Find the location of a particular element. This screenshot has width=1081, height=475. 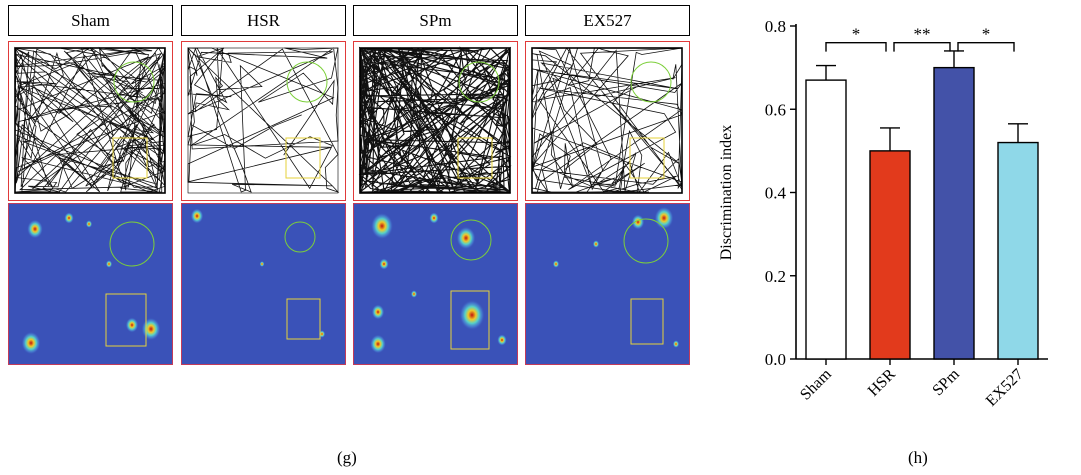

heatmap-ex527 is located at coordinates (607, 284).